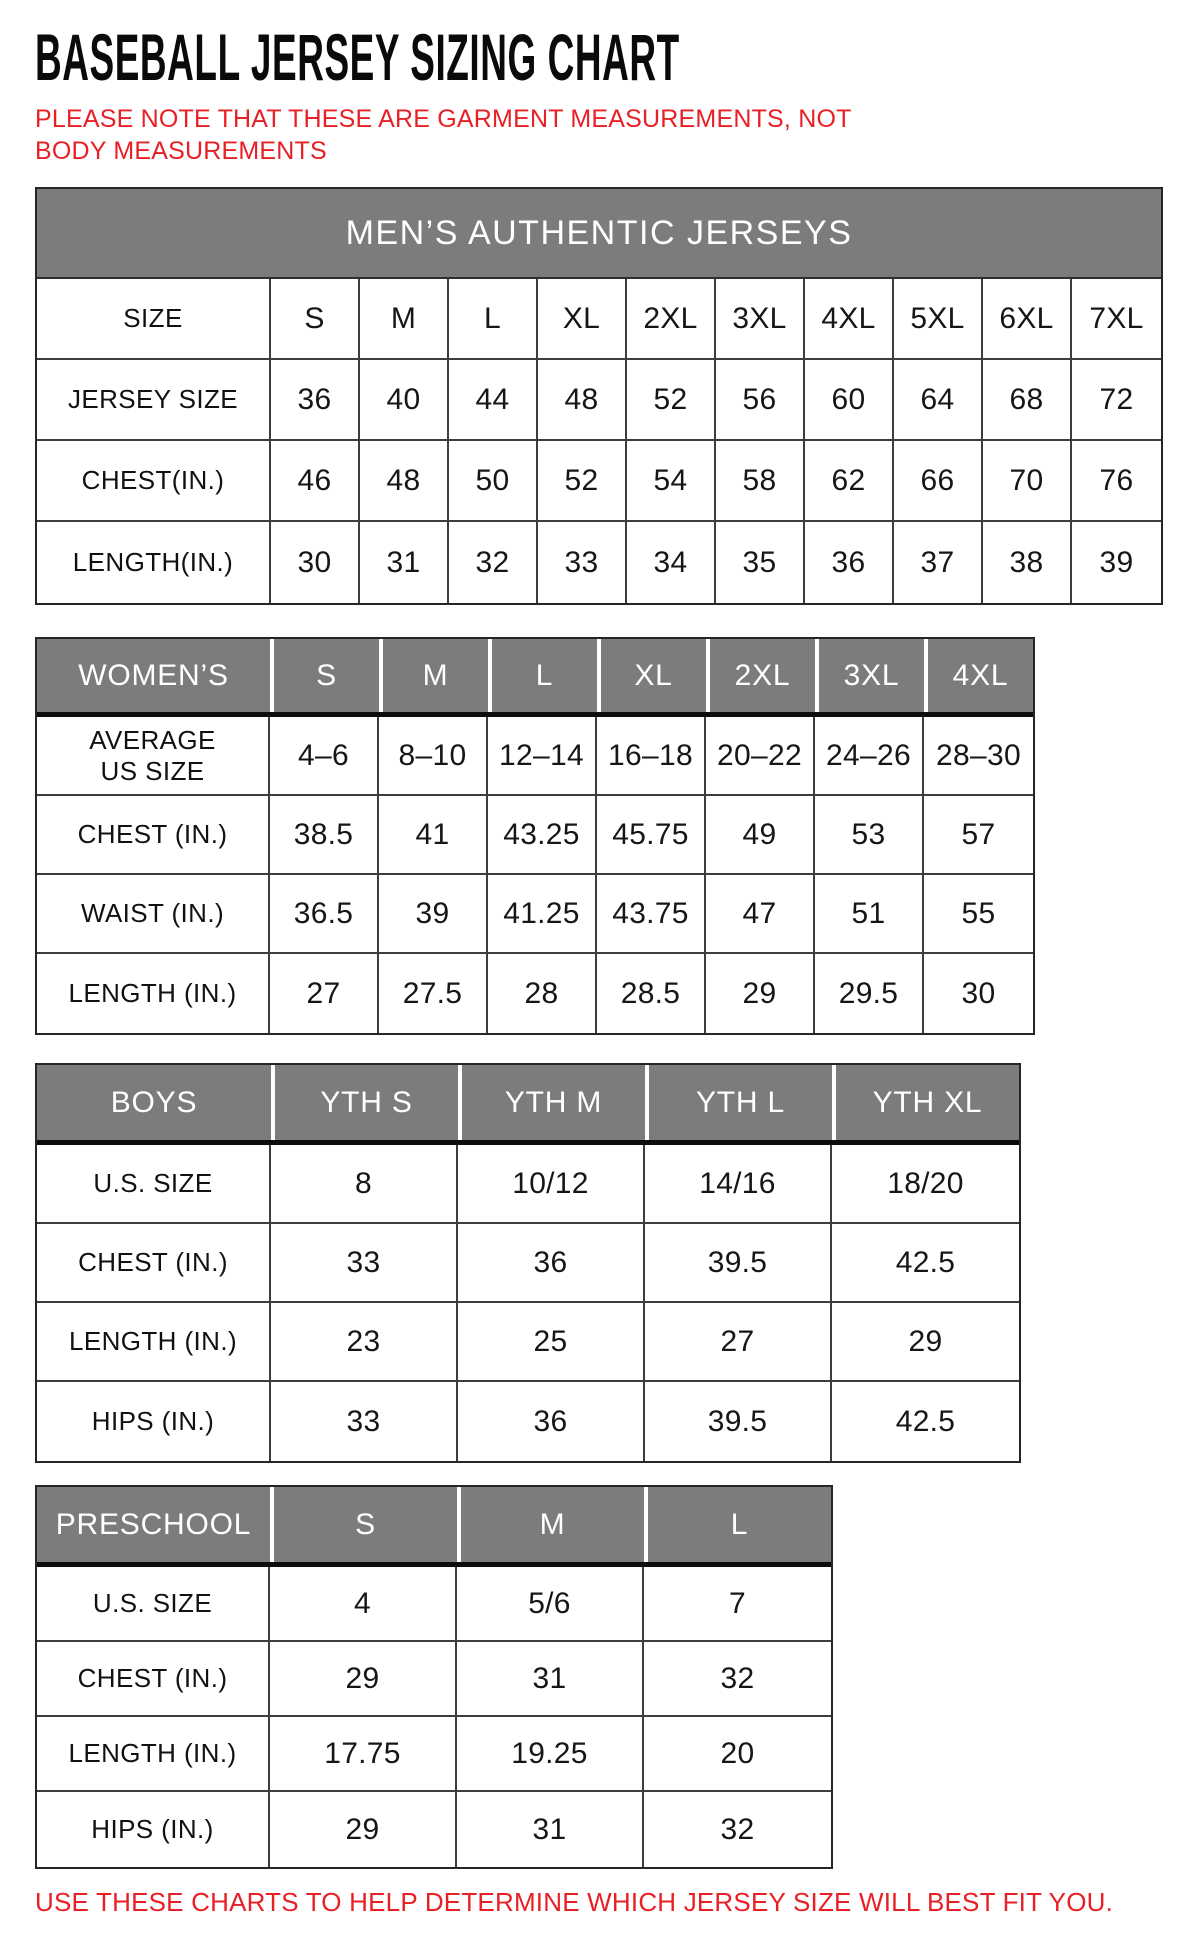  I want to click on size-value-cell: 64, so click(938, 400).